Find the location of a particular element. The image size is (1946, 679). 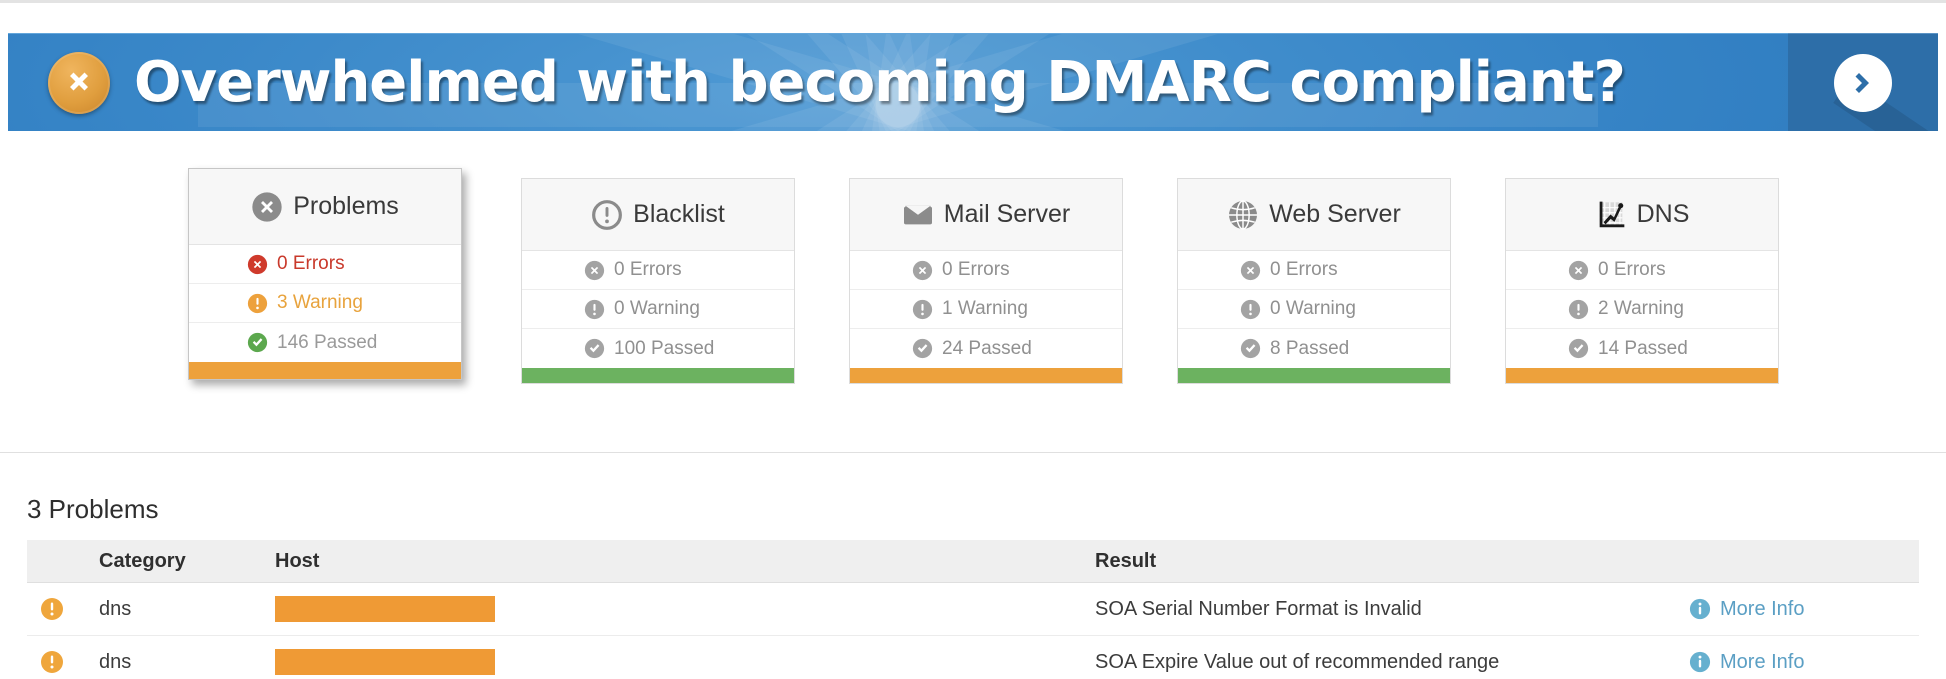

chevron-right-circle-icon is located at coordinates (1863, 82).